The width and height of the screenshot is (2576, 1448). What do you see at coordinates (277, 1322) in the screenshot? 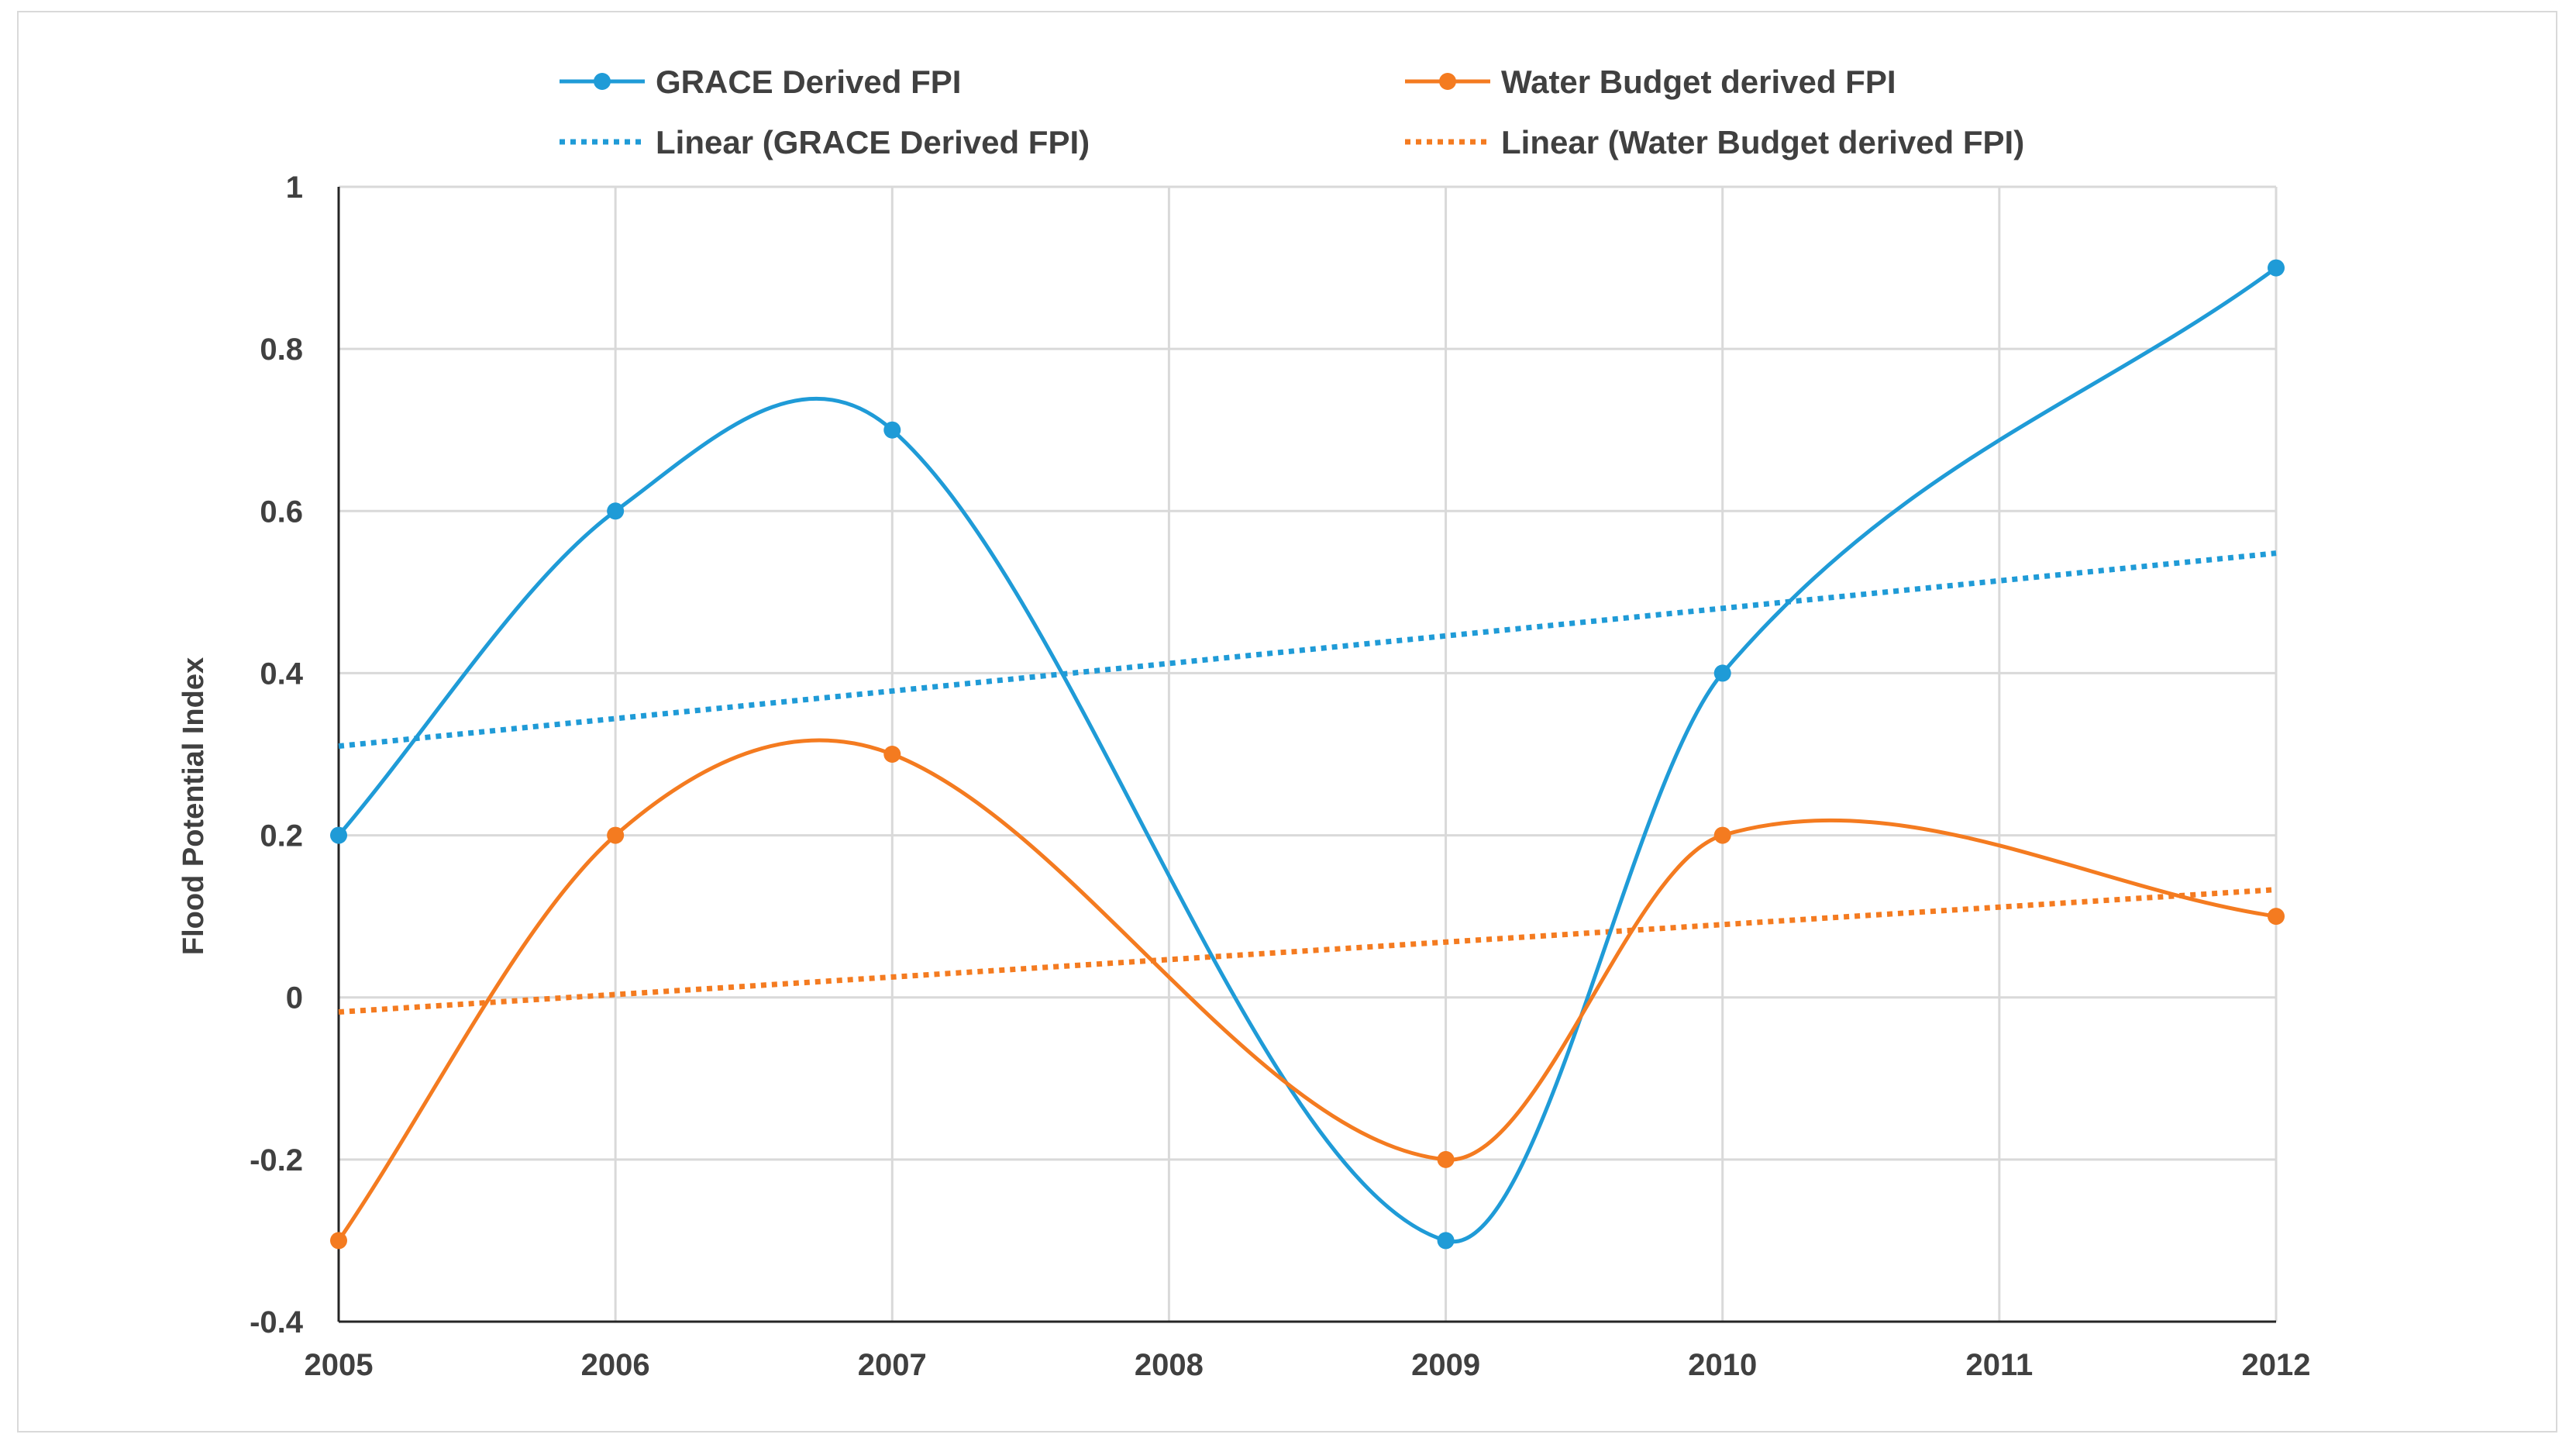
I see `y-tick-label: -0.4` at bounding box center [277, 1322].